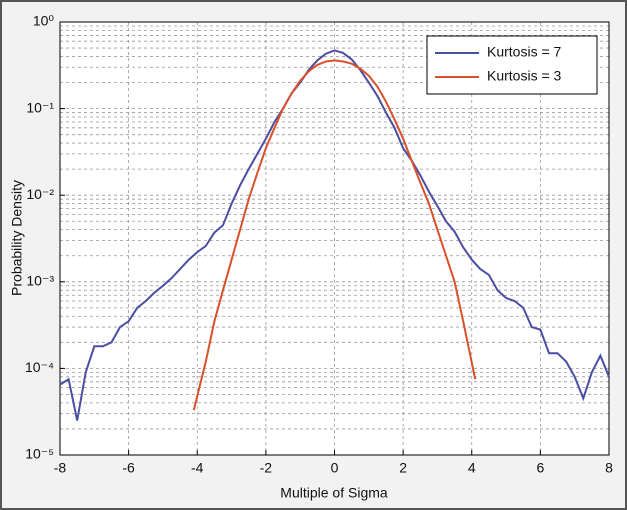 This screenshot has width=627, height=510. Describe the element at coordinates (540, 468) in the screenshot. I see `x-tick-label: 6` at that location.